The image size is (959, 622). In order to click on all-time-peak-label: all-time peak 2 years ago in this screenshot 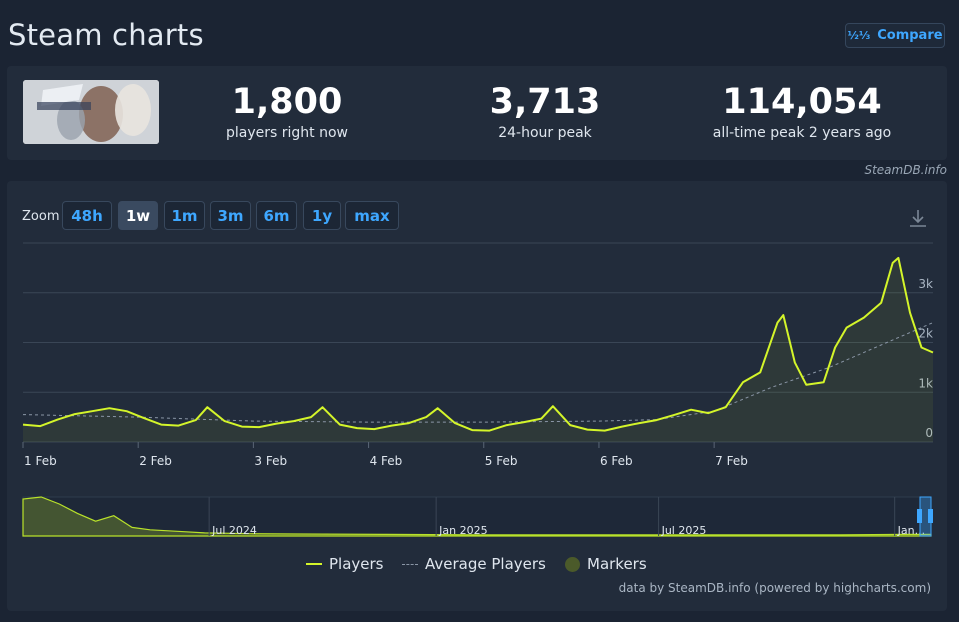, I will do `click(802, 133)`.